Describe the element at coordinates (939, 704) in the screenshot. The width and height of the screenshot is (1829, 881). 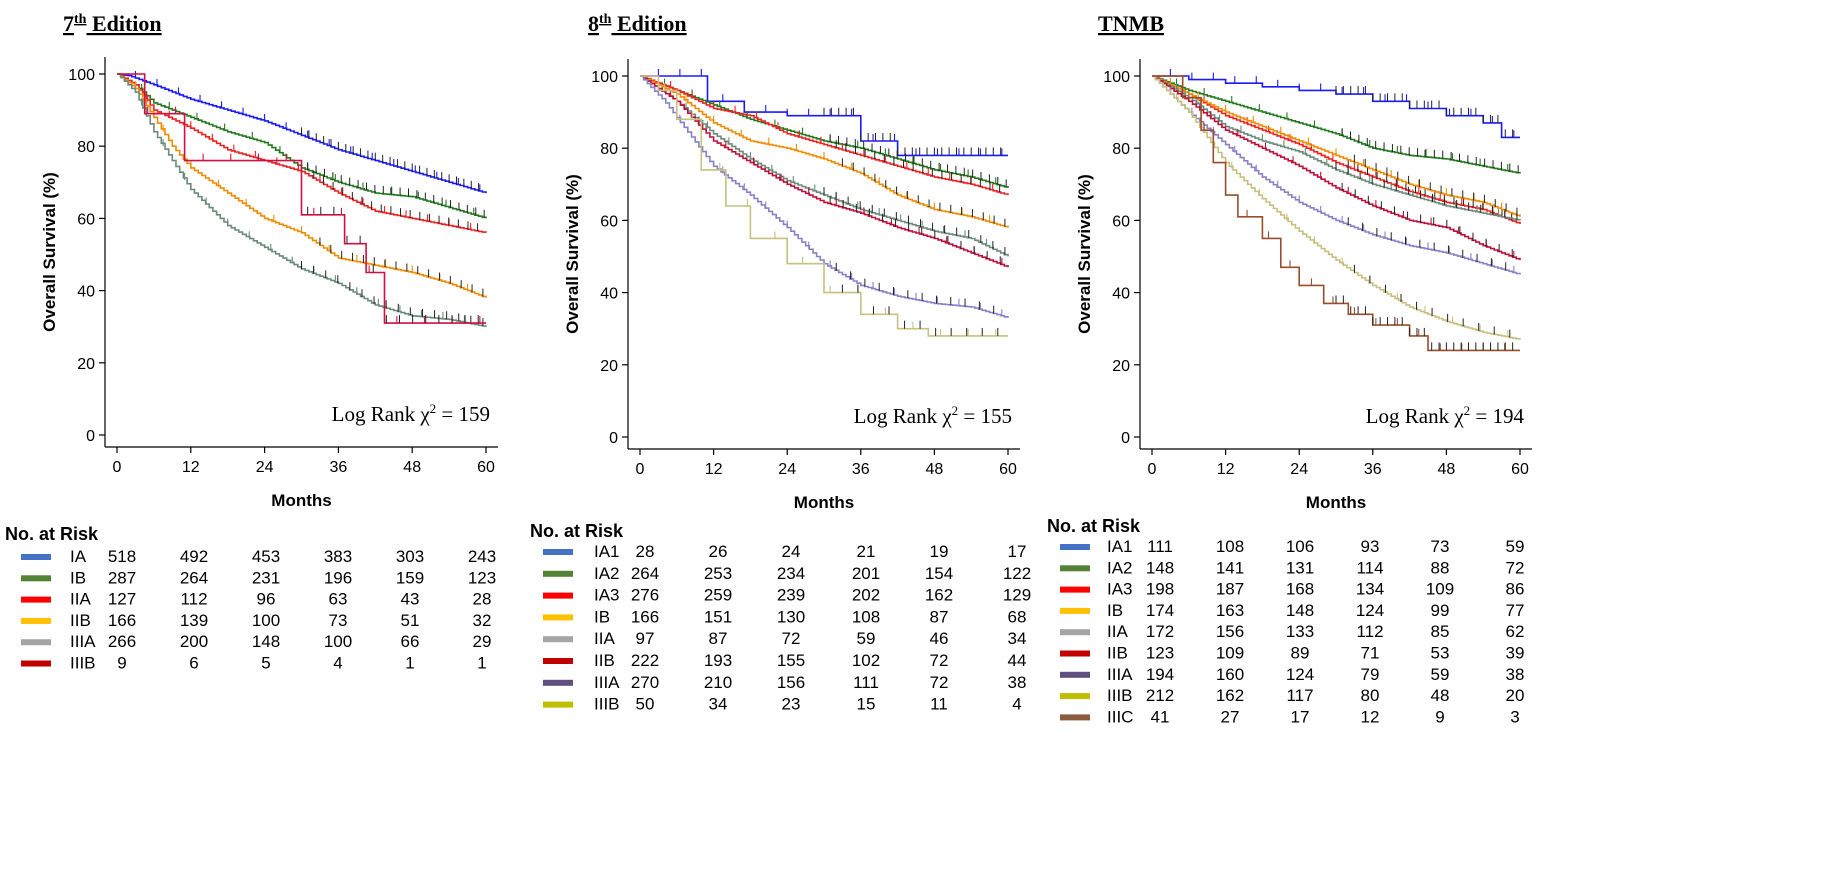
I see `risk-row-value: 11` at that location.